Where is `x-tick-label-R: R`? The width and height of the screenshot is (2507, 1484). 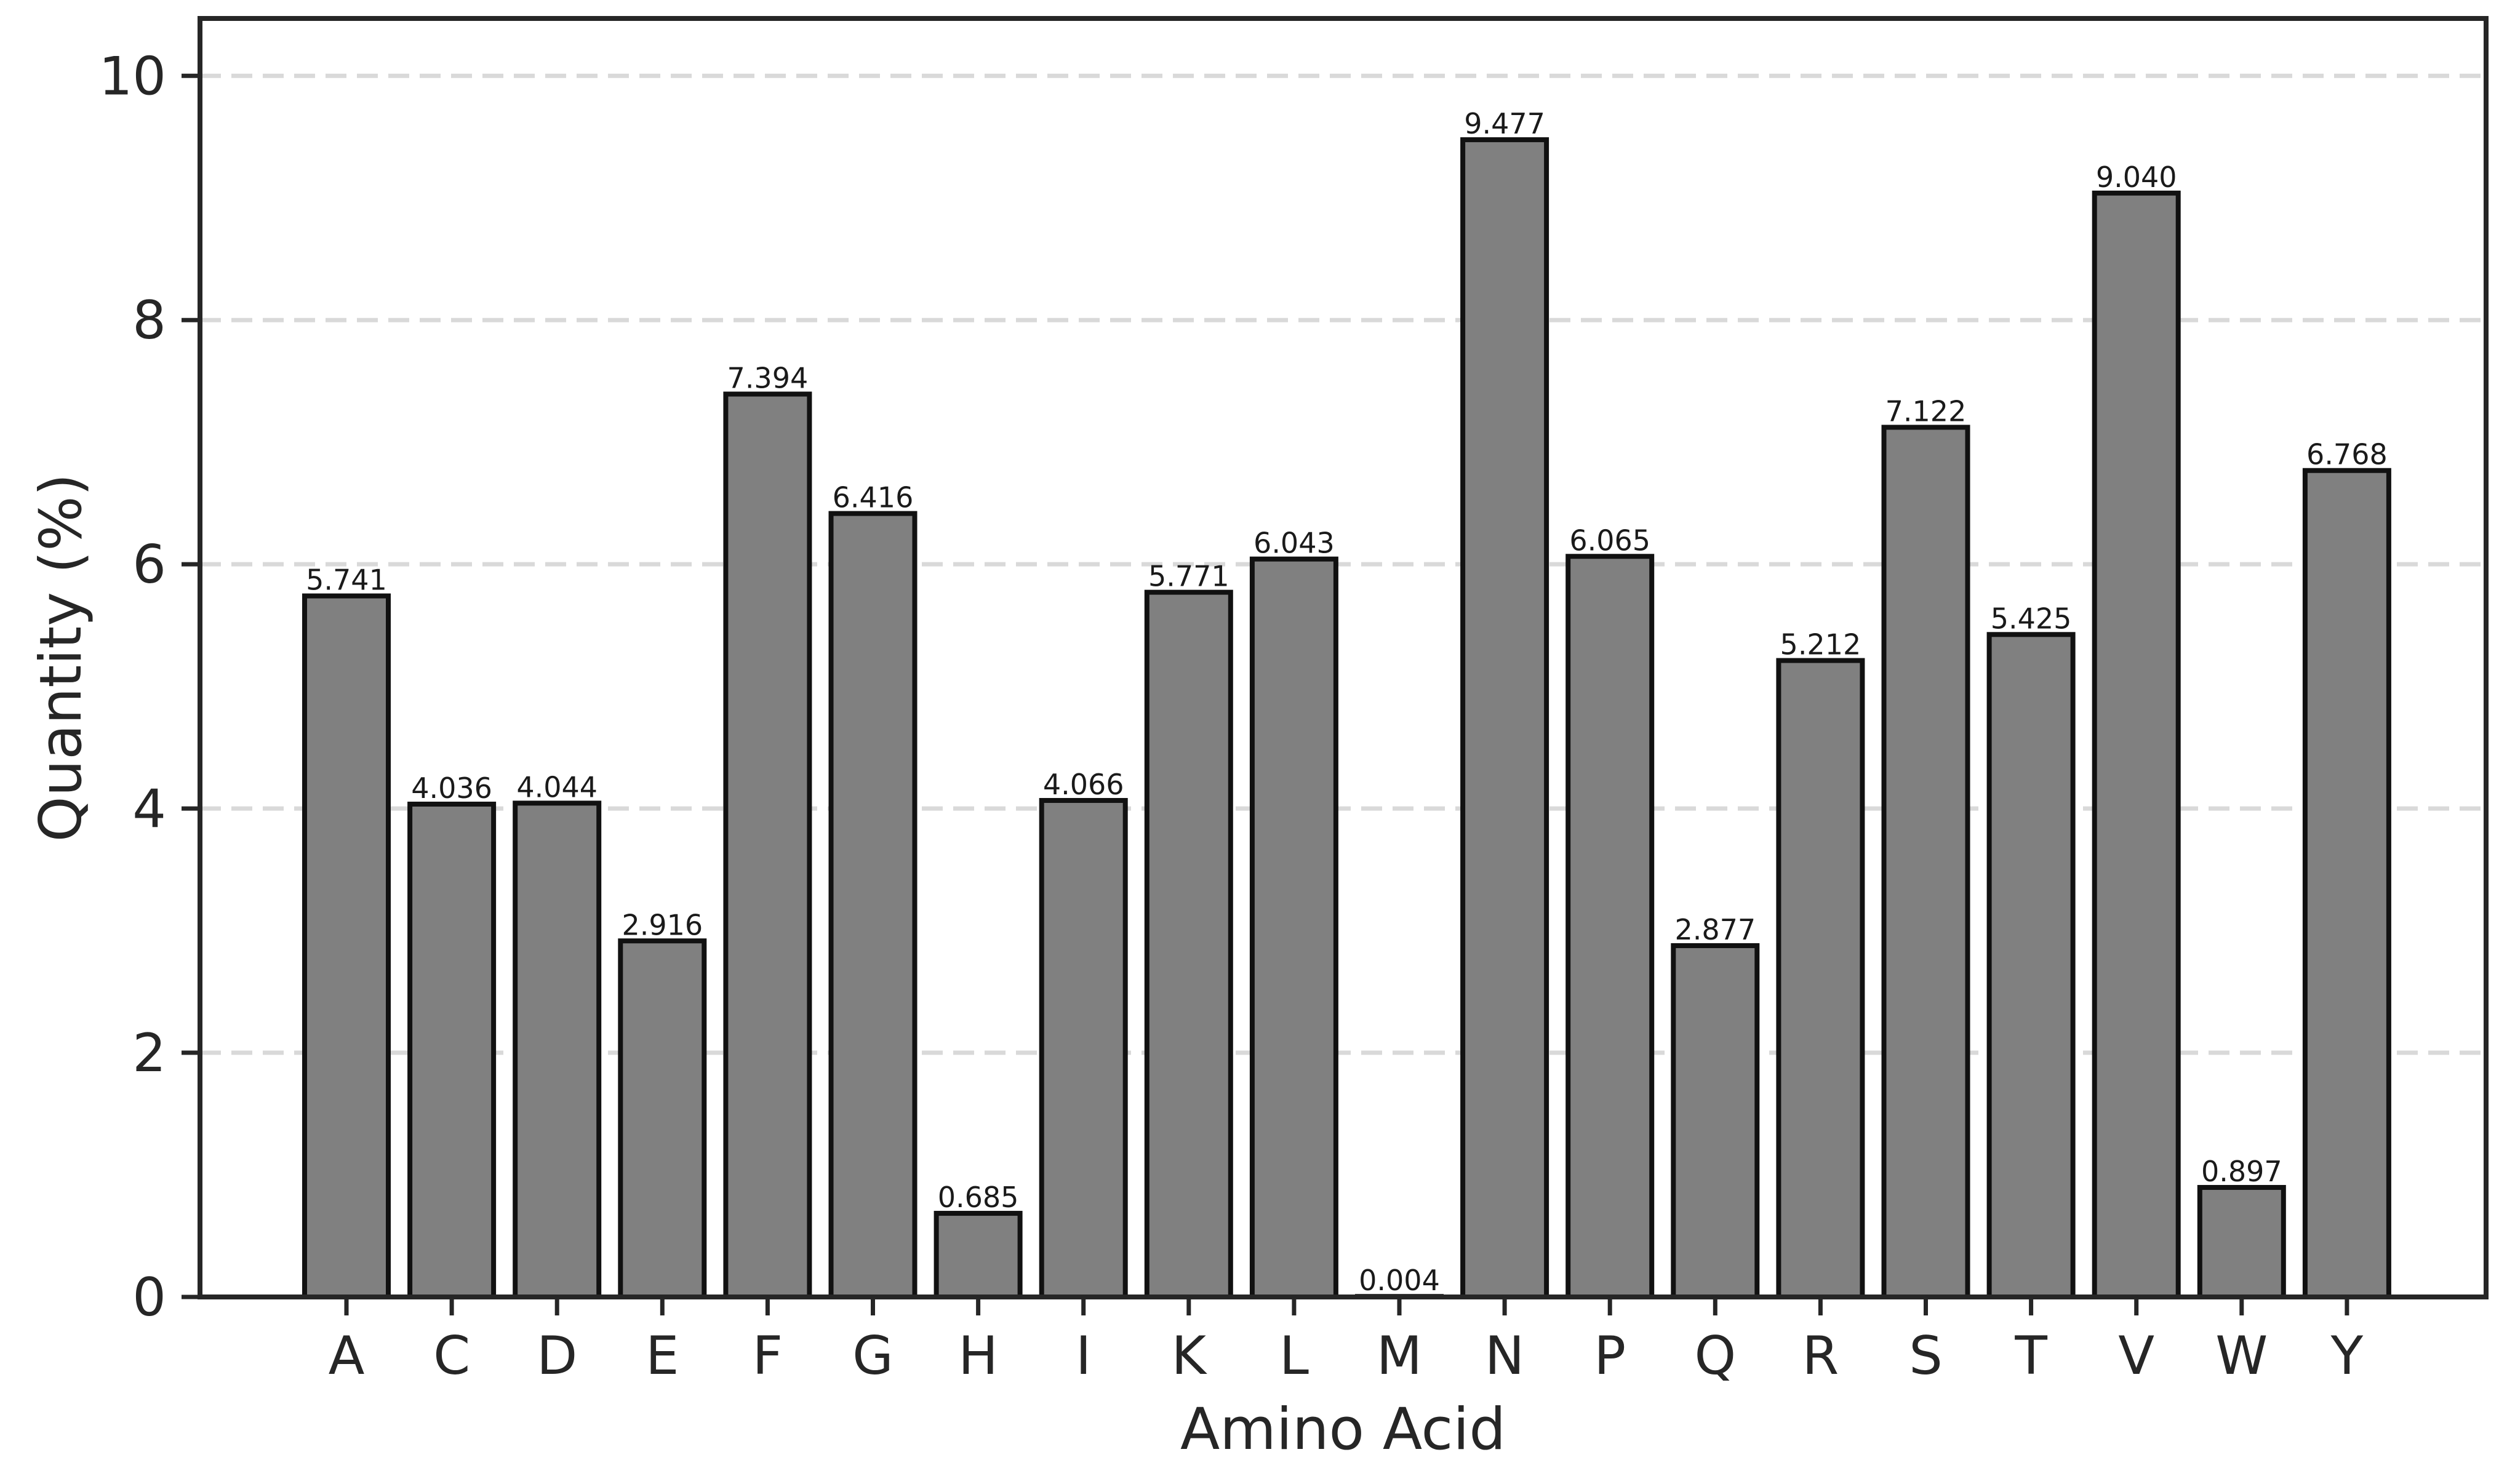
x-tick-label-R: R is located at coordinates (1821, 1356).